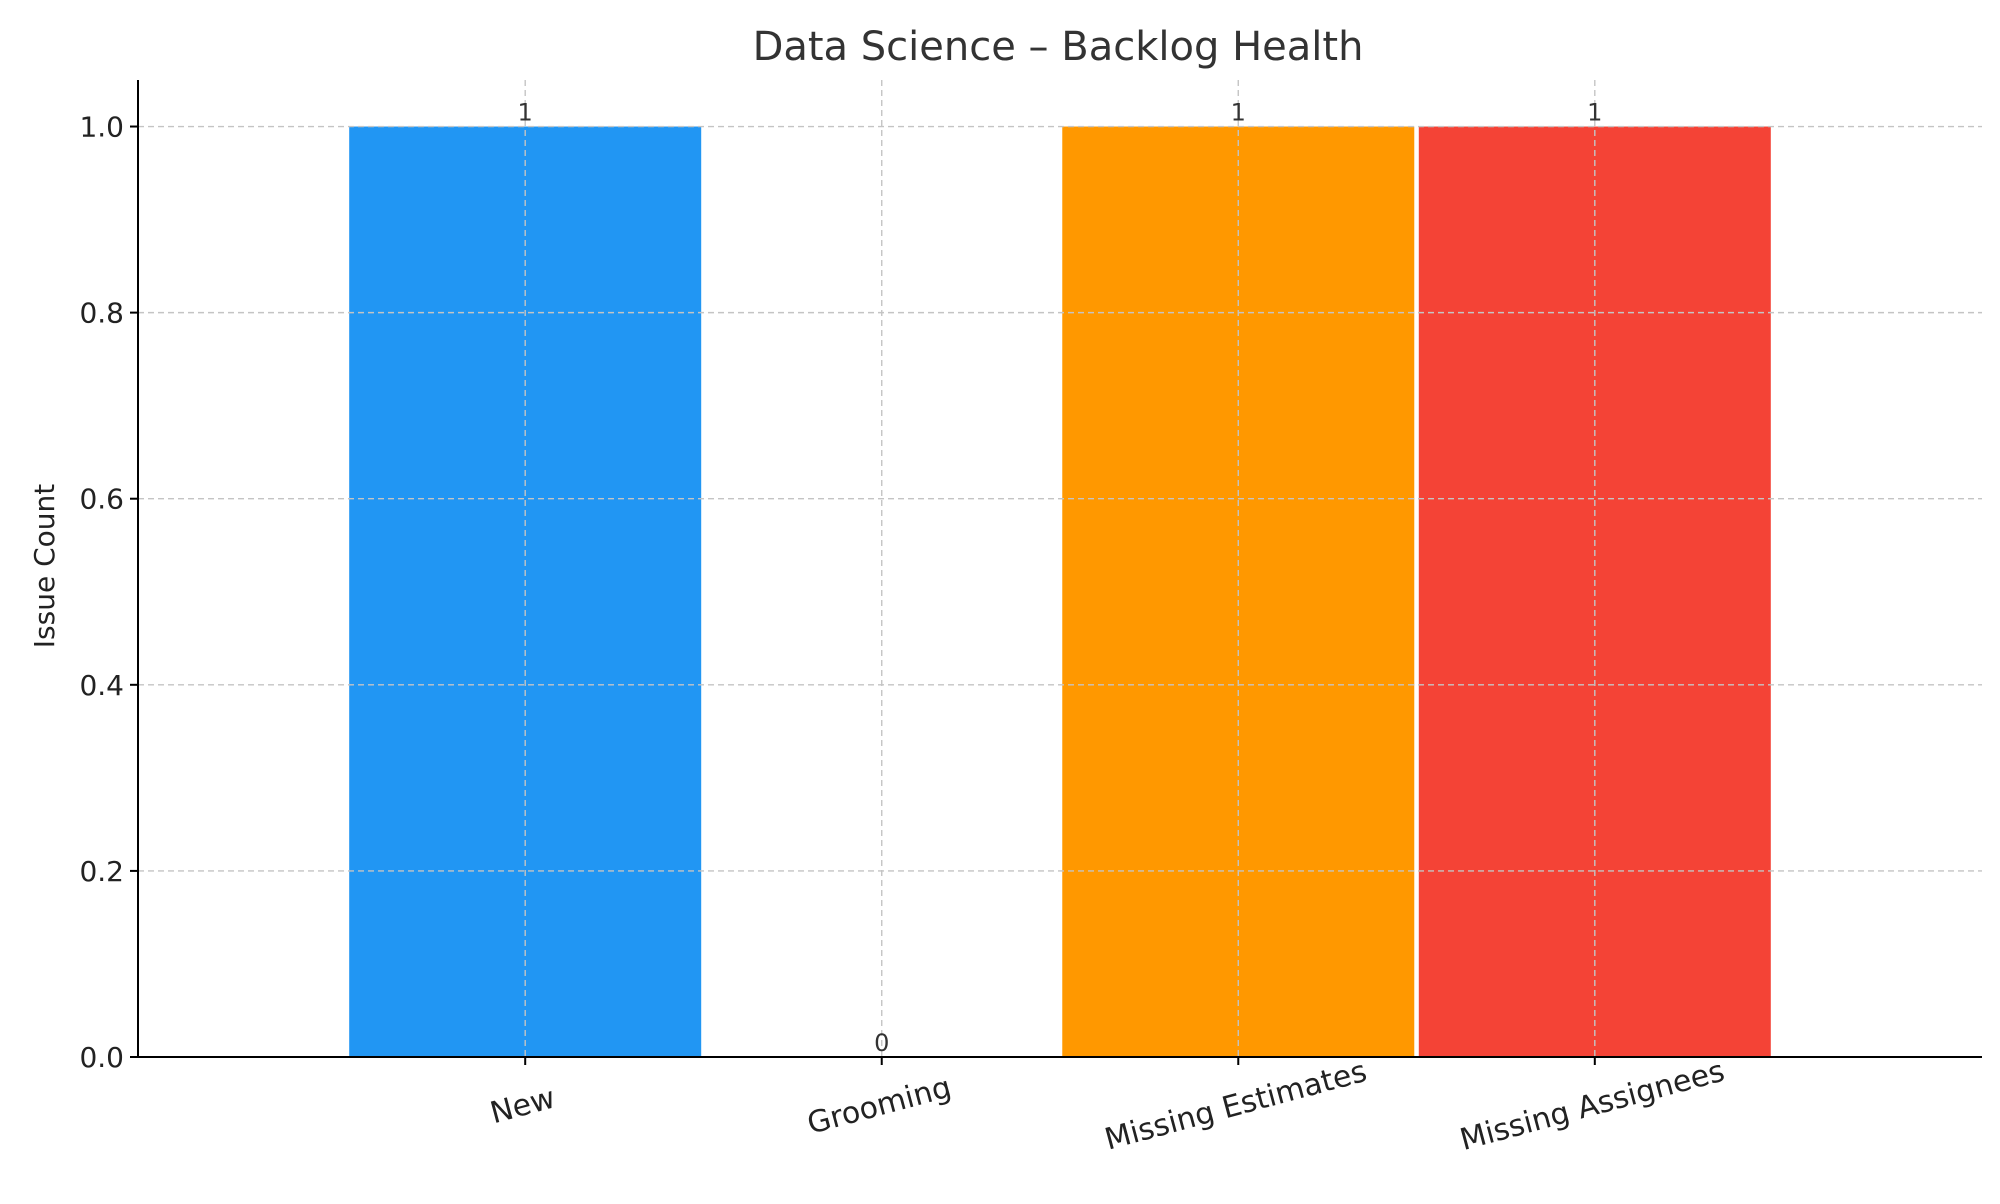 Image resolution: width=2000 pixels, height=1204 pixels. I want to click on y-tick-label: 0.8, so click(101, 313).